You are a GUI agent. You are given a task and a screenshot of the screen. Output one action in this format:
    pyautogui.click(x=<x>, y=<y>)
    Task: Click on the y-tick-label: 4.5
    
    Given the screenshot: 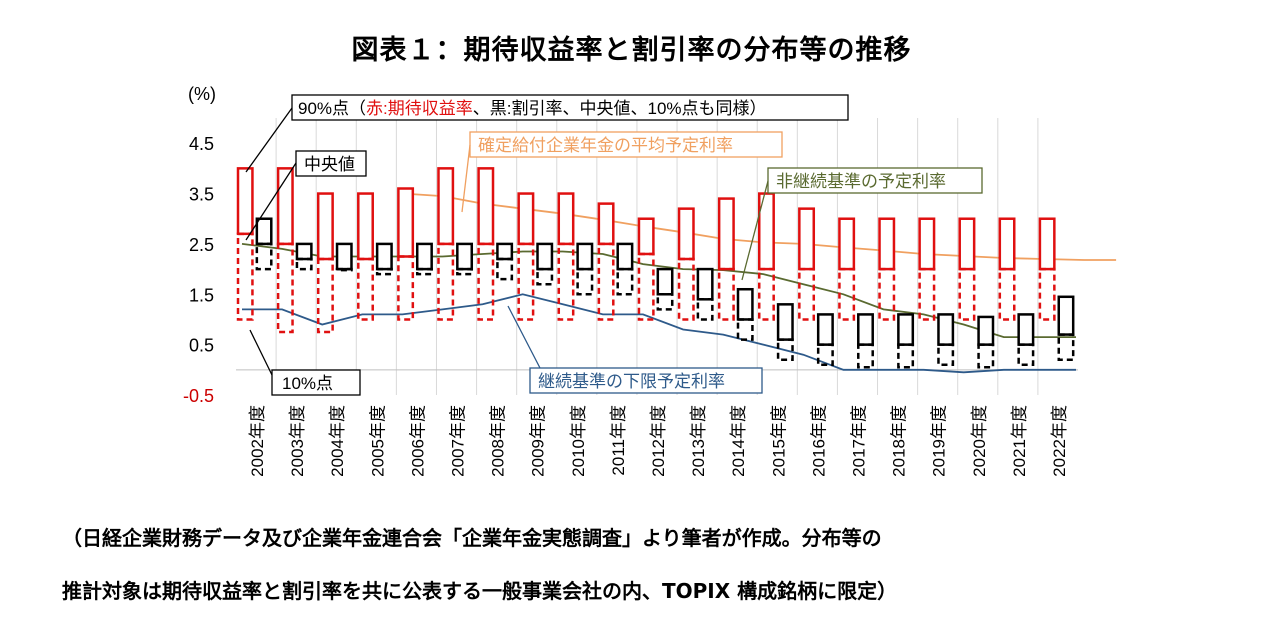 What is the action you would take?
    pyautogui.click(x=201, y=144)
    